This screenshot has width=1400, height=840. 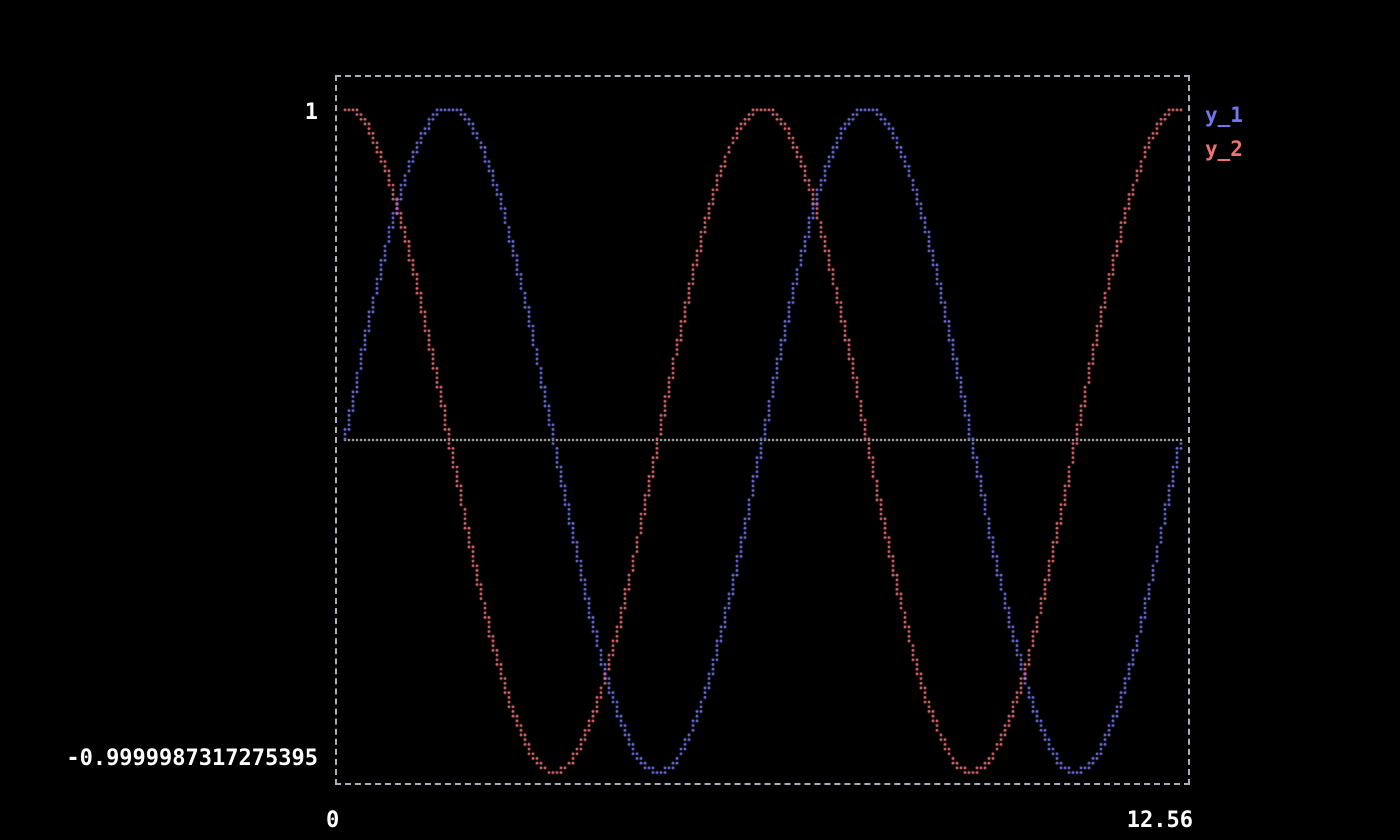 What do you see at coordinates (1224, 115) in the screenshot?
I see `legend-item-y1: y_1` at bounding box center [1224, 115].